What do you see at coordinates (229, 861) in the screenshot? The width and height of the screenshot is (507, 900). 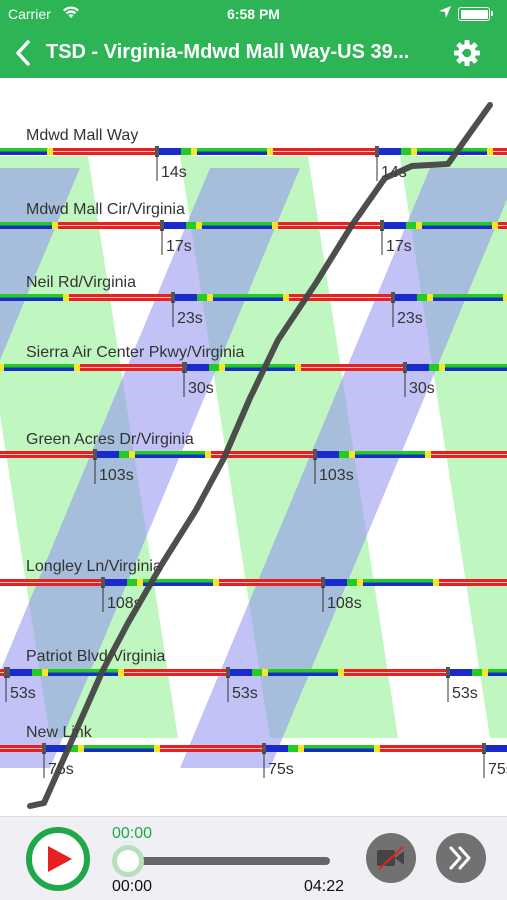 I see `playback-slider-track` at bounding box center [229, 861].